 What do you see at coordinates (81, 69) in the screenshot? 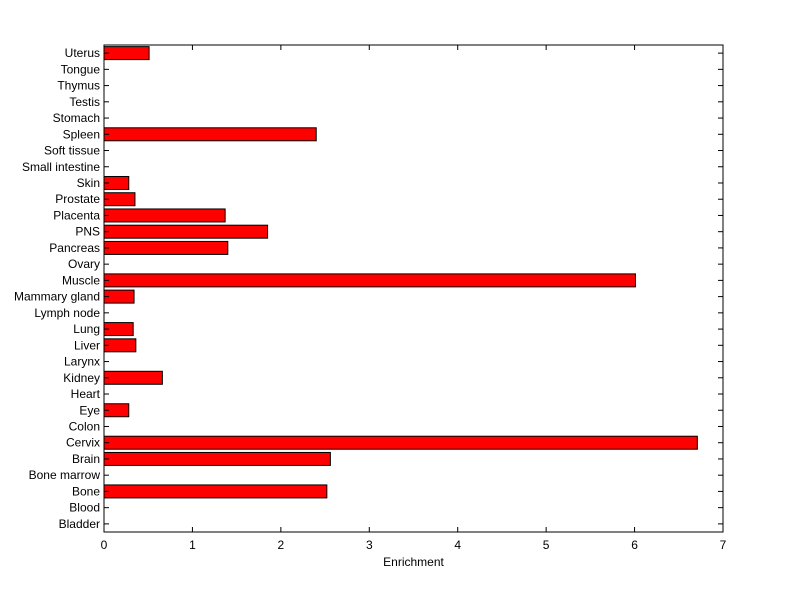
I see `y-tick-label: Tongue` at bounding box center [81, 69].